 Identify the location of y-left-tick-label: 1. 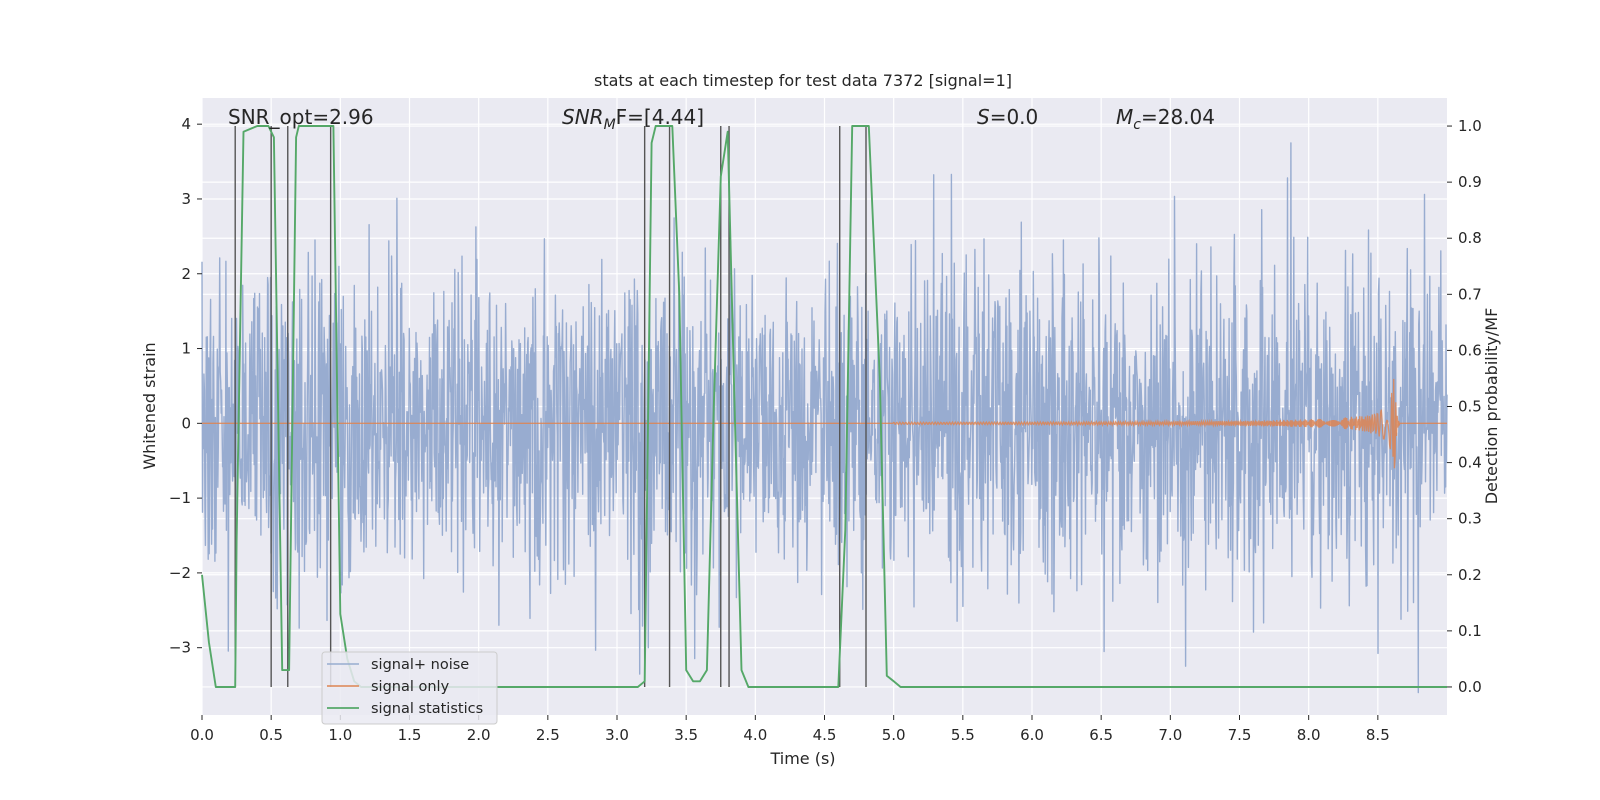
(186, 349).